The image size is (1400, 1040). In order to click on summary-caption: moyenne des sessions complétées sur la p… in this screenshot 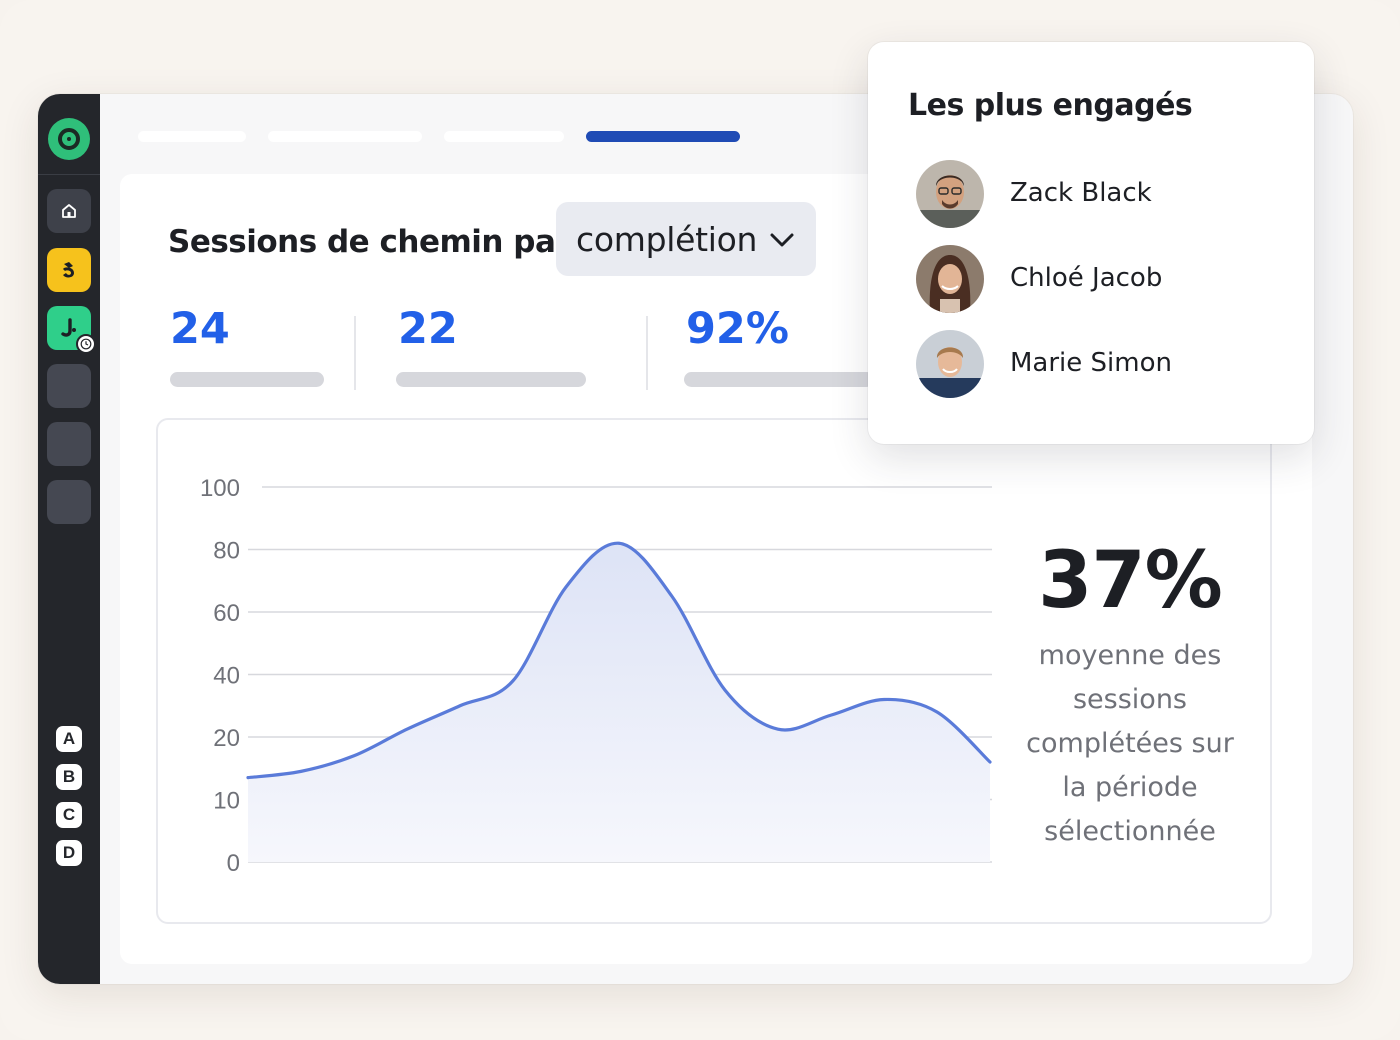, I will do `click(1130, 744)`.